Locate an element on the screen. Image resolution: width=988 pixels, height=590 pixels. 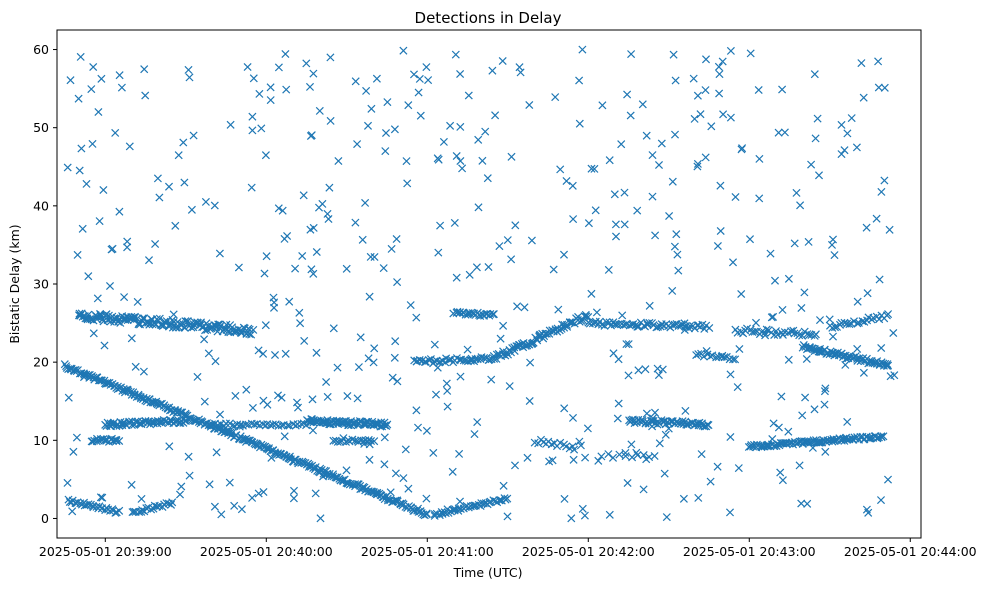
y-tick-label: 20 is located at coordinates (41, 362).